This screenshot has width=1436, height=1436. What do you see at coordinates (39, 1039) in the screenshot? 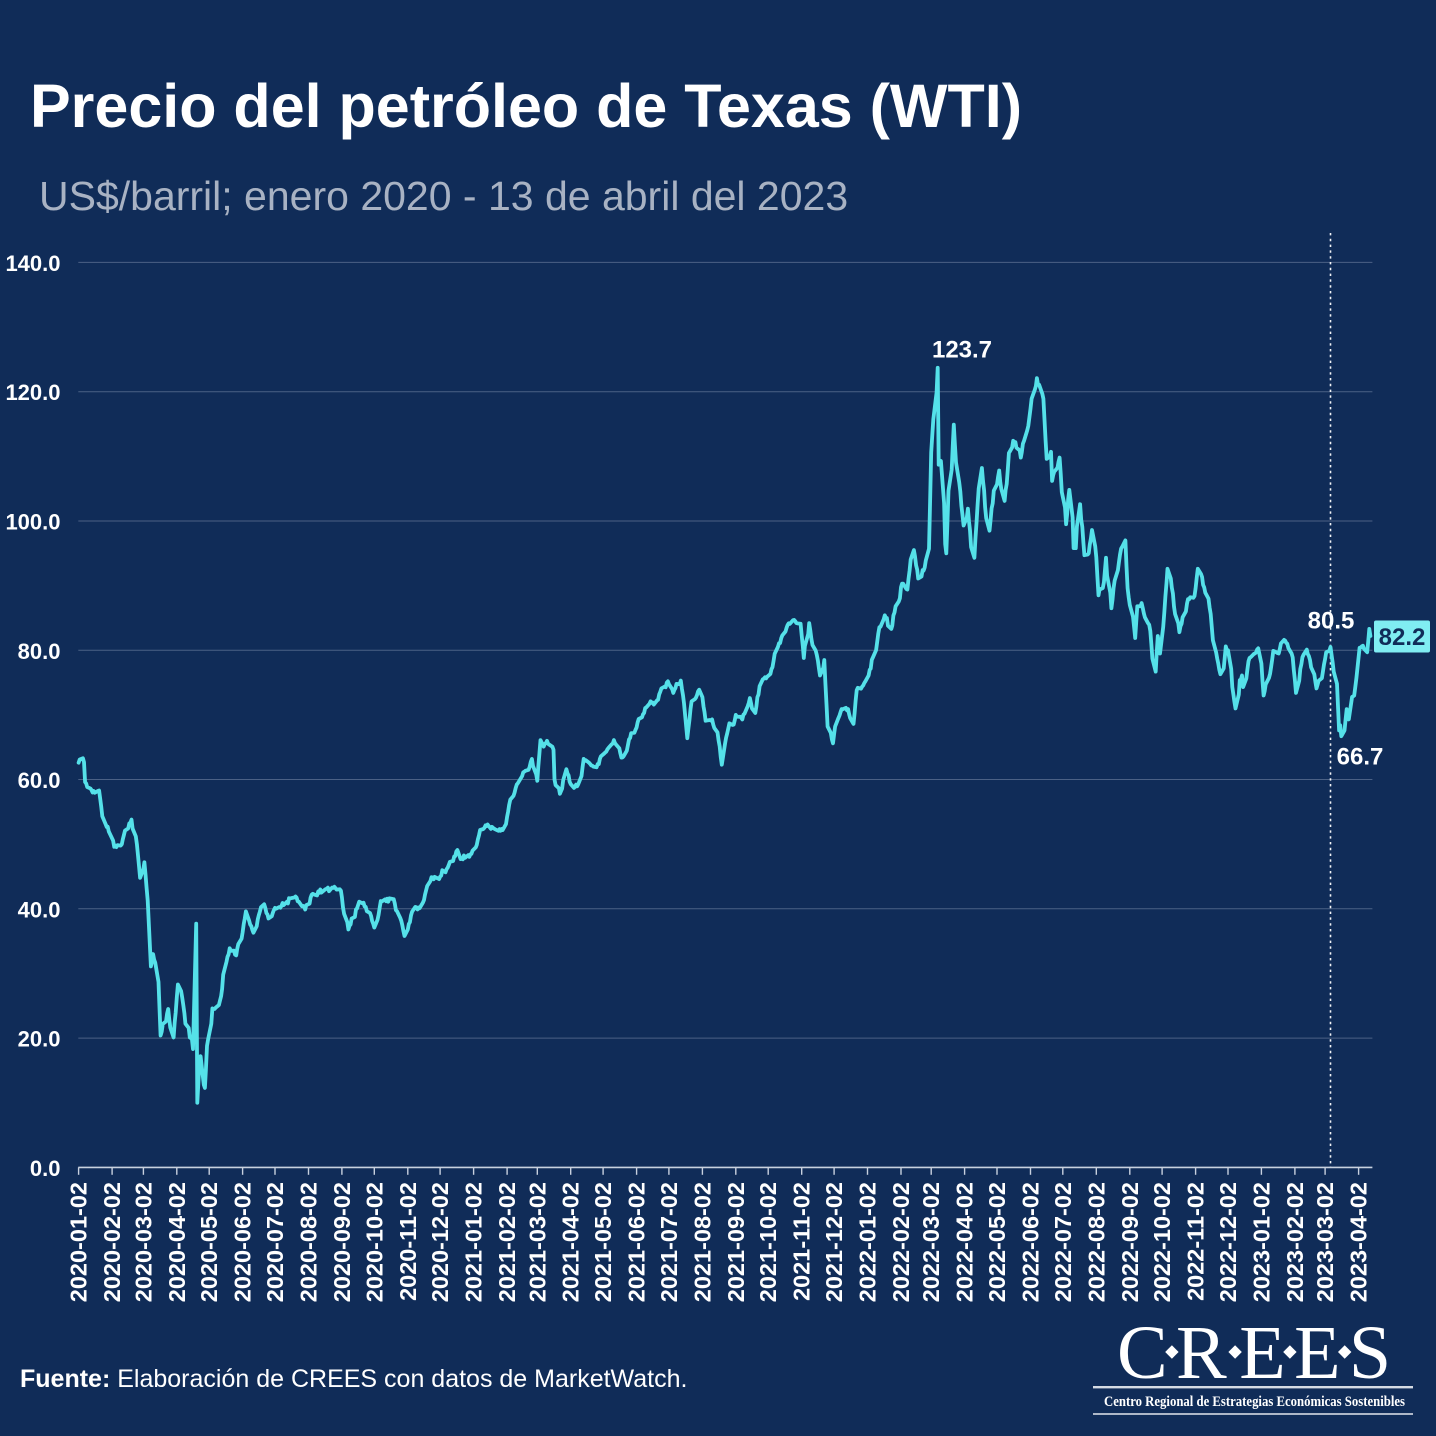
I see `svg-text: 20.0` at bounding box center [39, 1039].